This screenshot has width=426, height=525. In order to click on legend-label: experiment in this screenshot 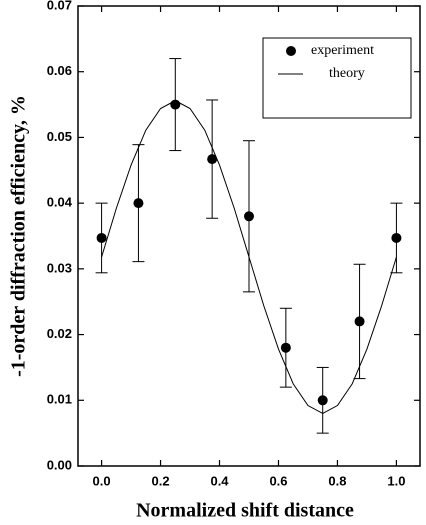, I will do `click(342, 50)`.